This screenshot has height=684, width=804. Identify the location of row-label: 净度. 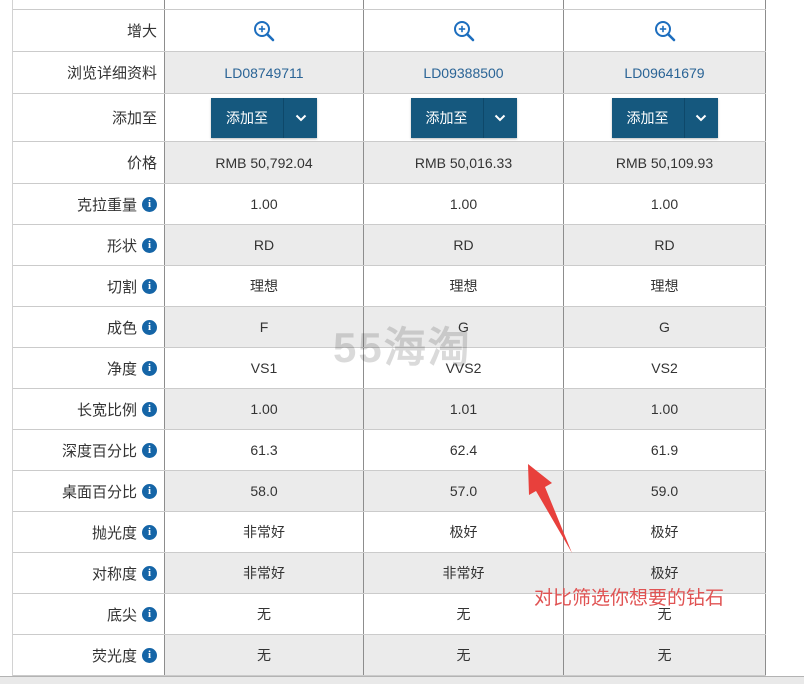
(121, 369).